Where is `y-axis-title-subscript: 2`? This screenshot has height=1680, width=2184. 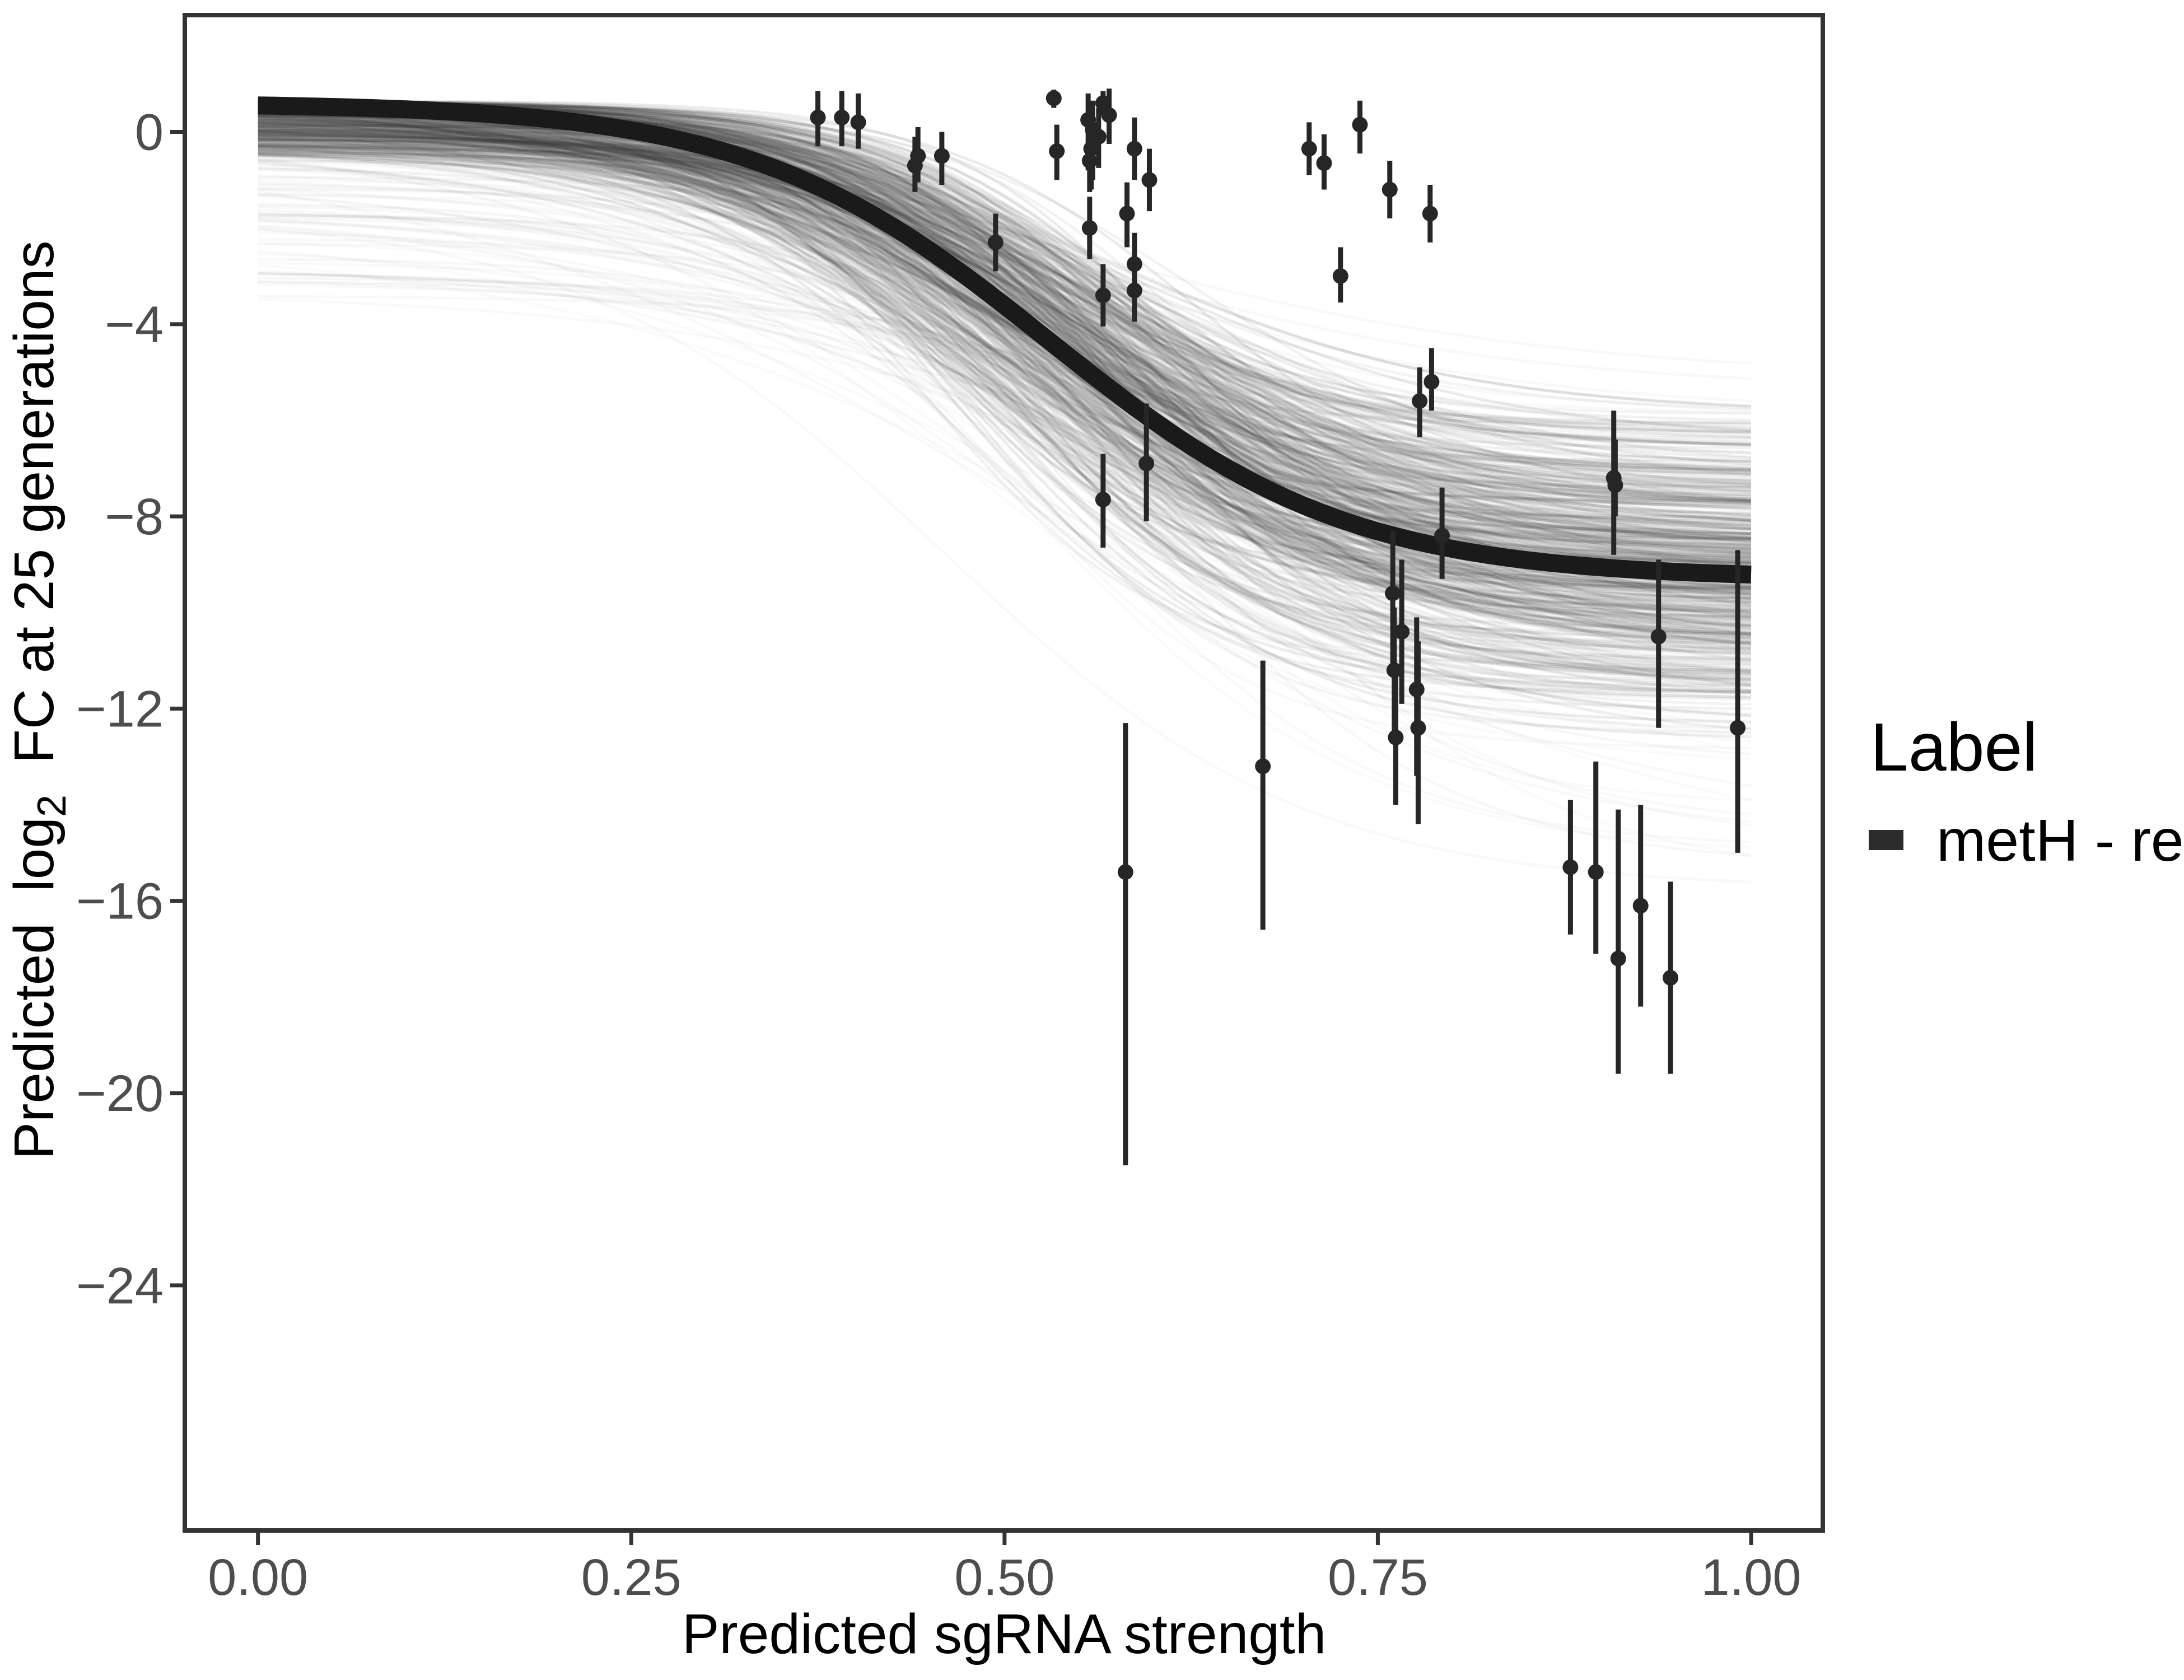
y-axis-title-subscript: 2 is located at coordinates (52, 806).